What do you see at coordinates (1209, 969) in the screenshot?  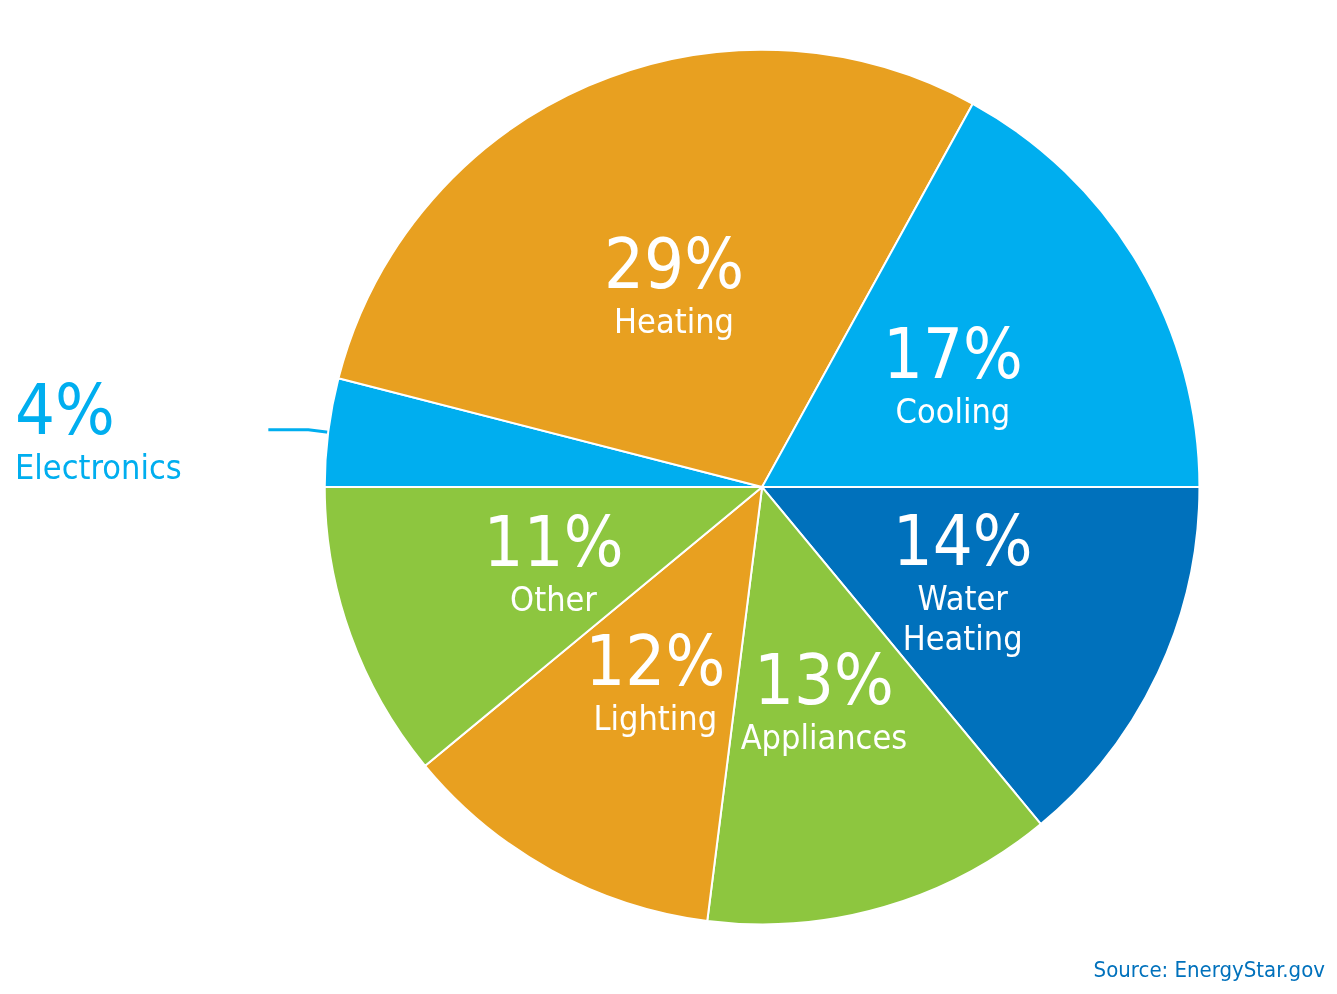 I see `source-note: Source: EnergyStar.gov` at bounding box center [1209, 969].